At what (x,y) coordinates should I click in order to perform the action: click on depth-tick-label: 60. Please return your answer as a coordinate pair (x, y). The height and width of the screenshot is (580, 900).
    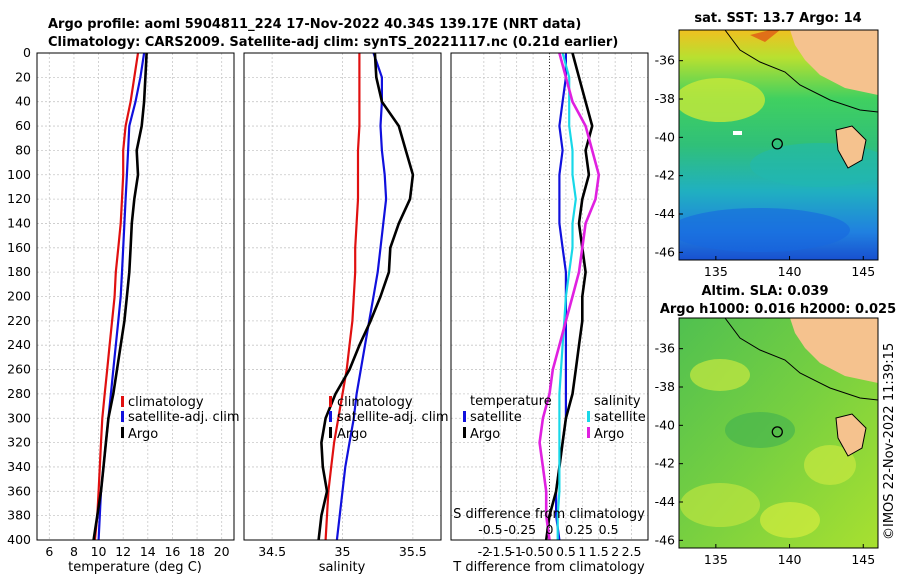
    Looking at the image, I should click on (23, 125).